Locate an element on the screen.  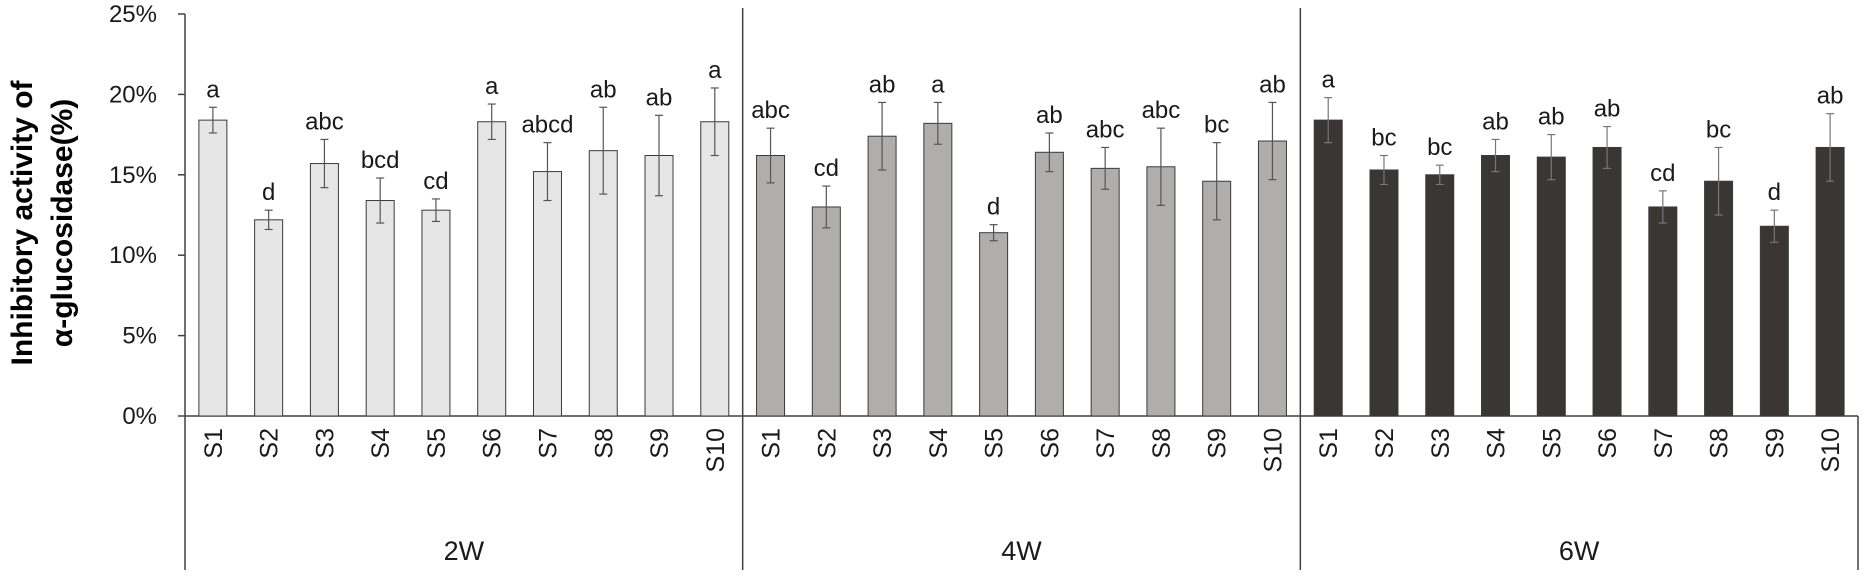
significance-label: bcd is located at coordinates (380, 160).